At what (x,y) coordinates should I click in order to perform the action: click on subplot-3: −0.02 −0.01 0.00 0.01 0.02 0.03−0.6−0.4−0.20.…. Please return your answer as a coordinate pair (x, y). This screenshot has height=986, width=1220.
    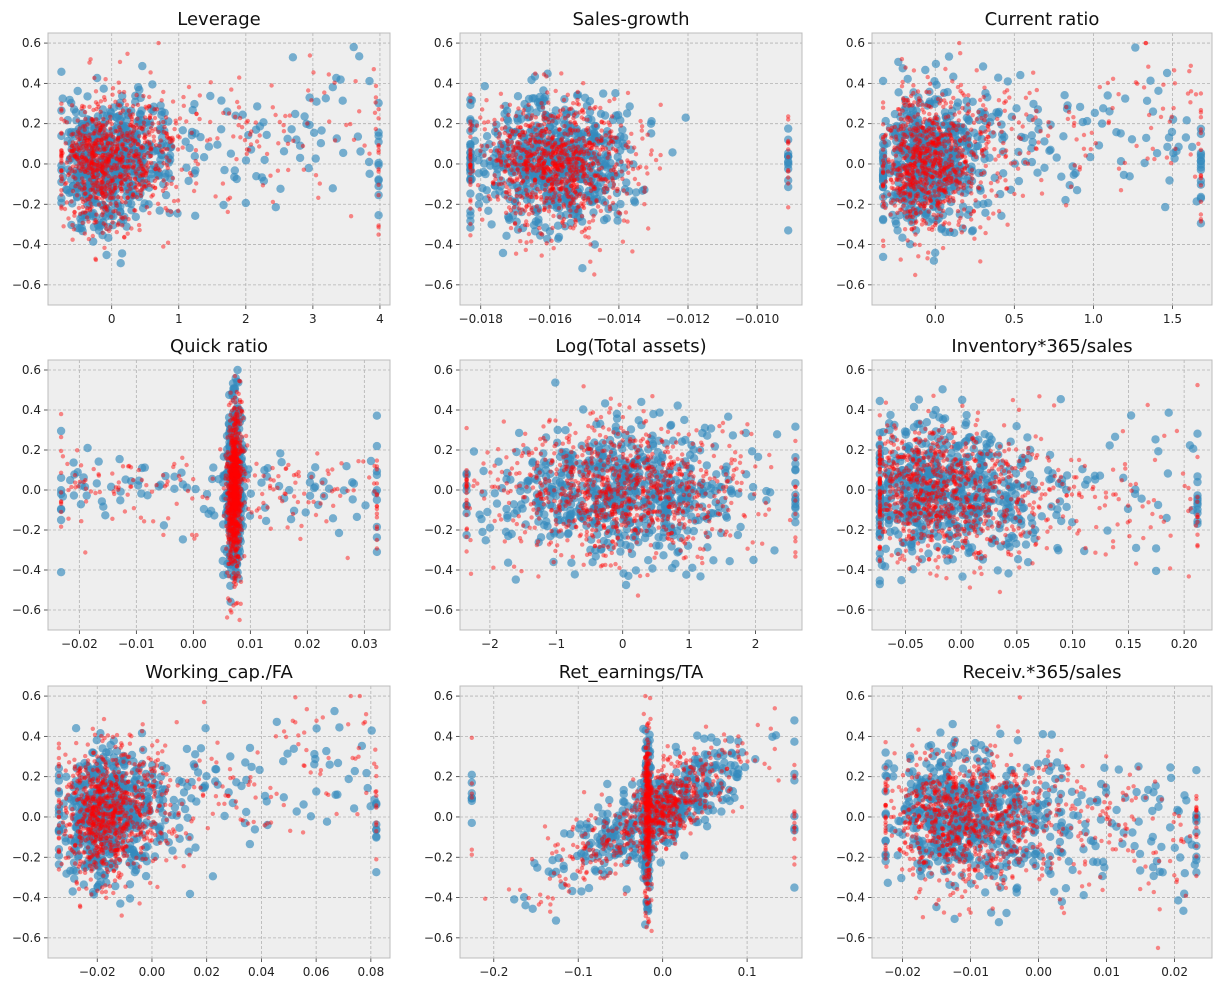
    Looking at the image, I should click on (201, 493).